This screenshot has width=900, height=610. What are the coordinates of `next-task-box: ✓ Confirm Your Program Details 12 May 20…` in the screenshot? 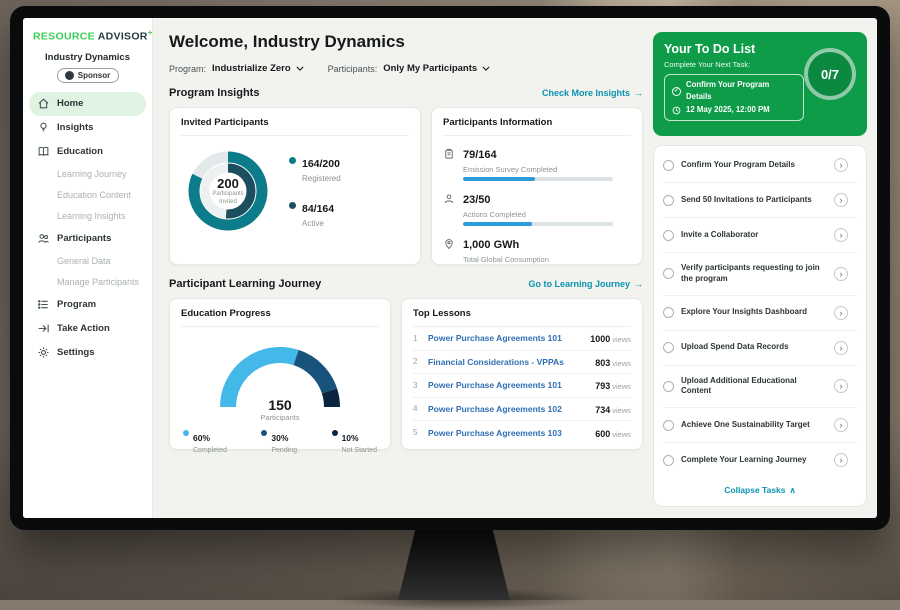 It's located at (734, 98).